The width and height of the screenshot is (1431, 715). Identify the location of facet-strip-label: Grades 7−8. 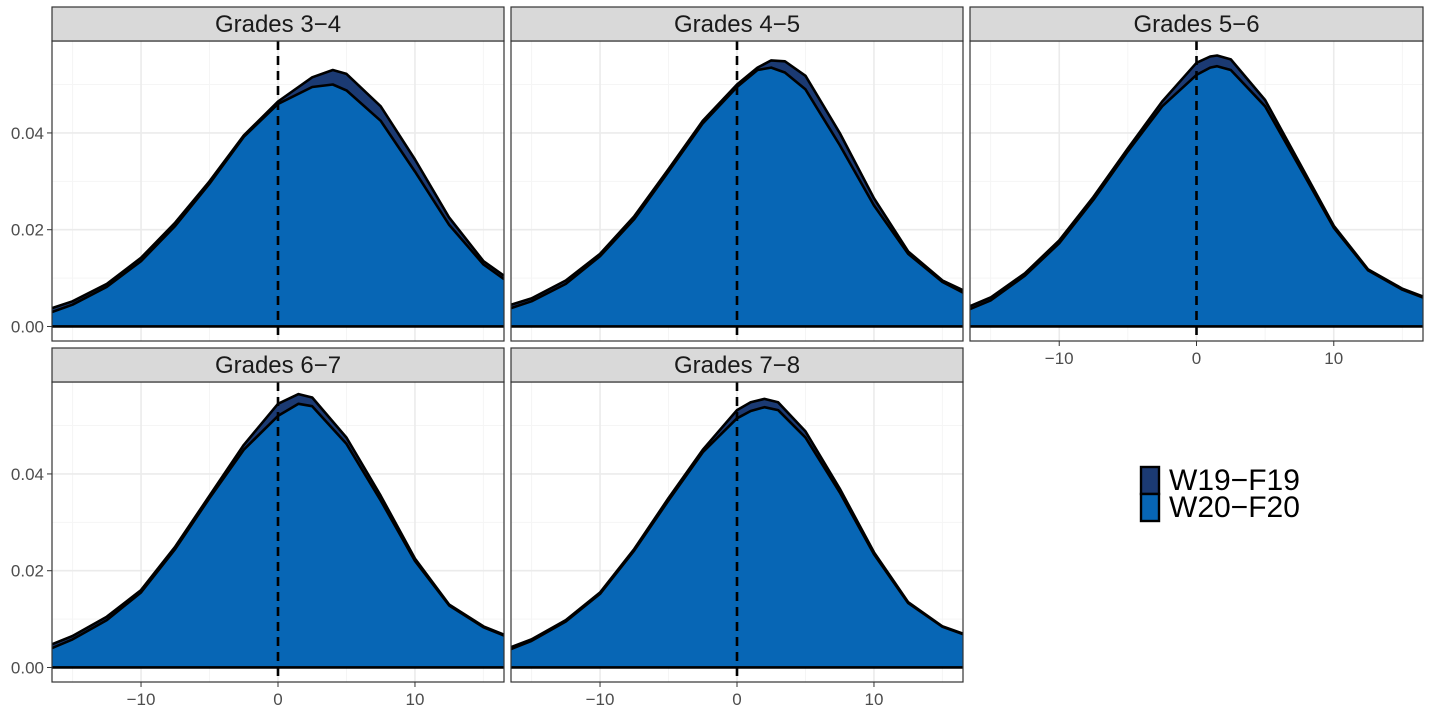
(737, 365).